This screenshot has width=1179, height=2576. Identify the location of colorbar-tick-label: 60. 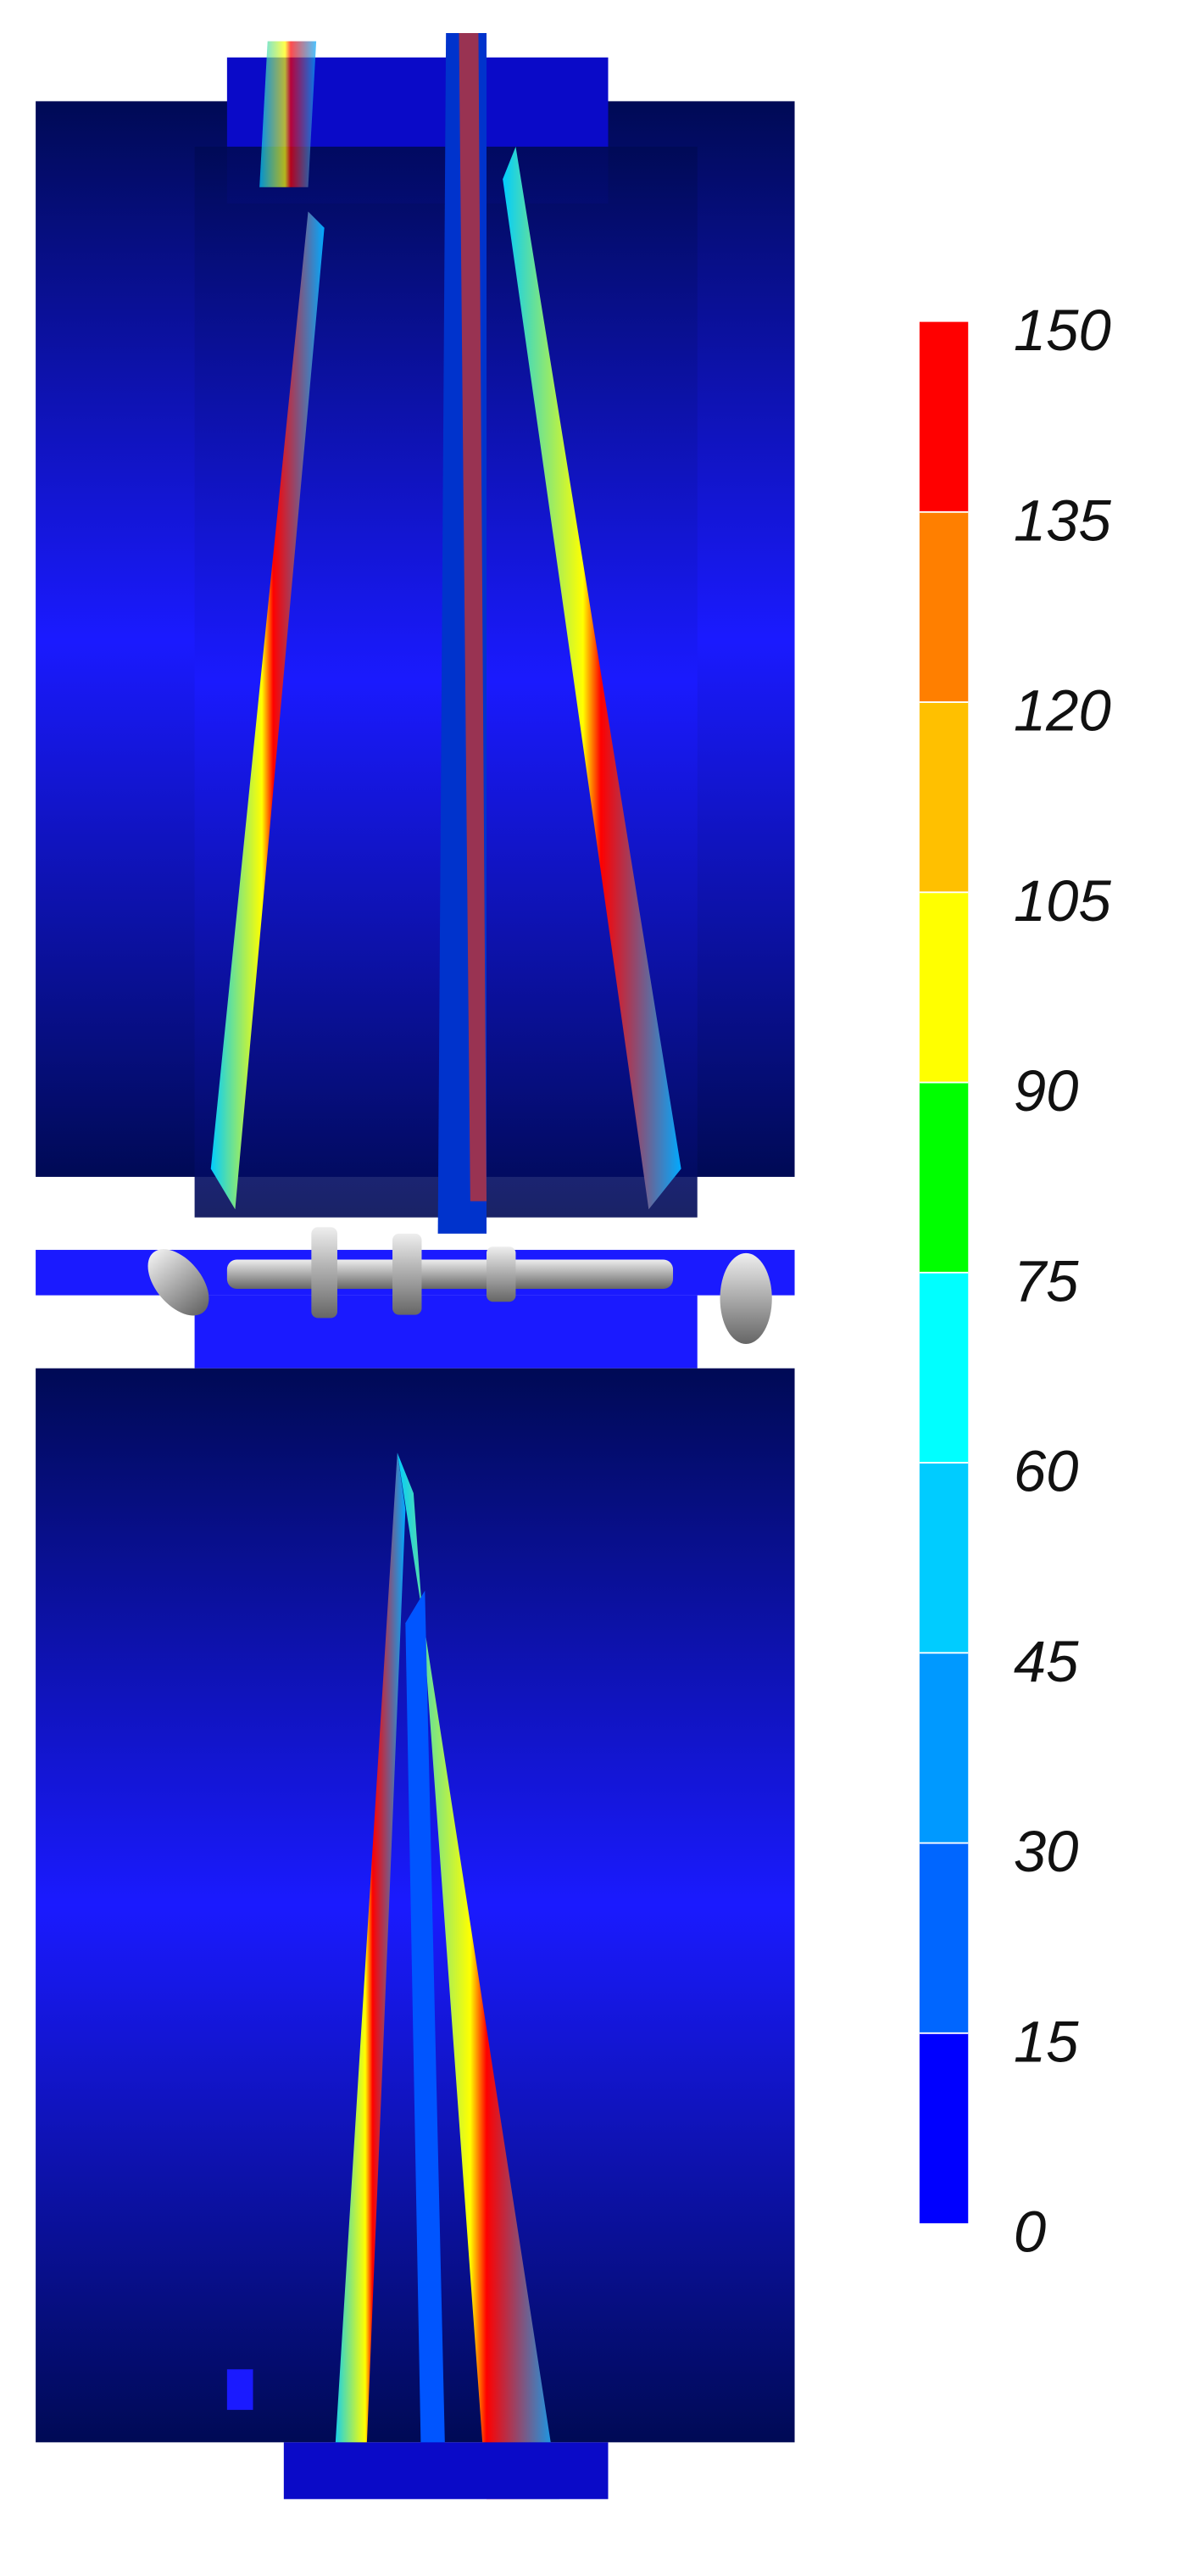
(1046, 1471).